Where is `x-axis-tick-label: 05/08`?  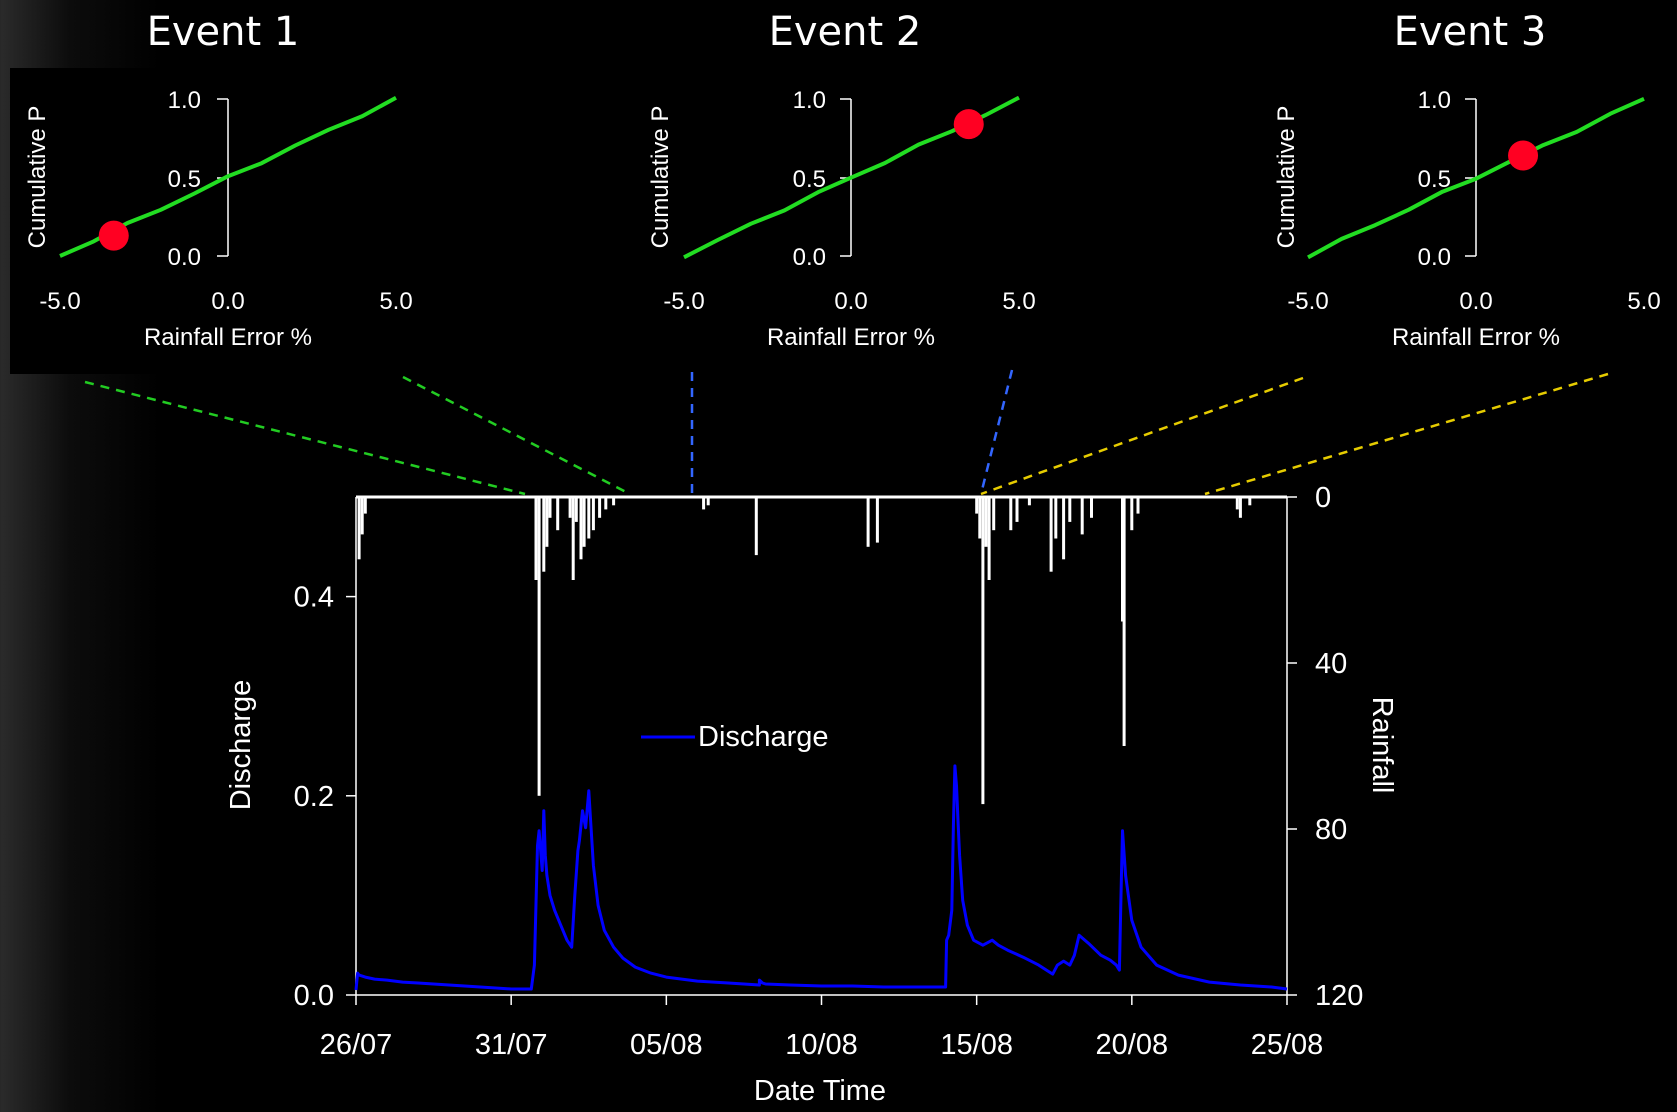
x-axis-tick-label: 05/08 is located at coordinates (666, 1045).